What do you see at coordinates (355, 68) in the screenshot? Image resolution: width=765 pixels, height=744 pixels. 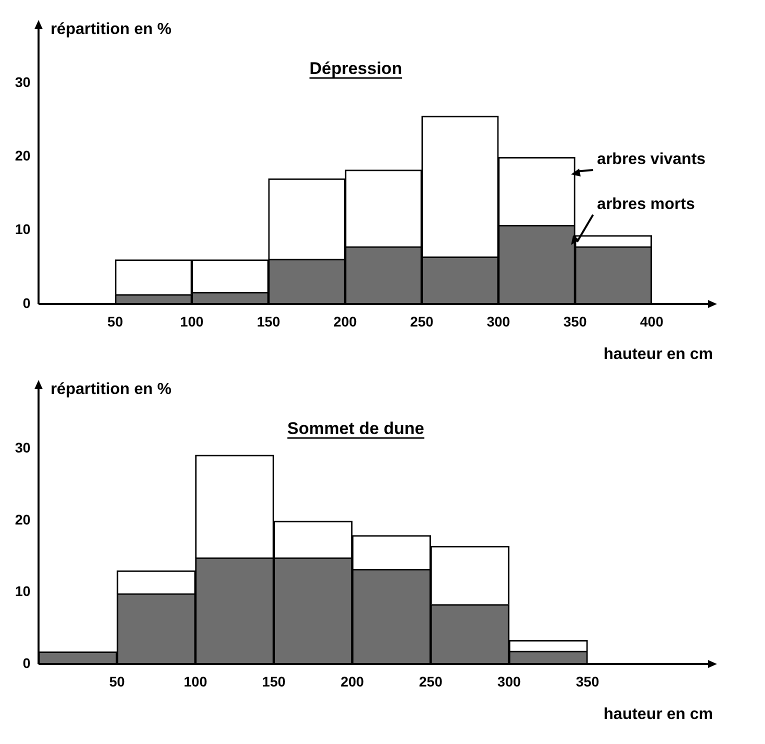 I see `text: Dépression` at bounding box center [355, 68].